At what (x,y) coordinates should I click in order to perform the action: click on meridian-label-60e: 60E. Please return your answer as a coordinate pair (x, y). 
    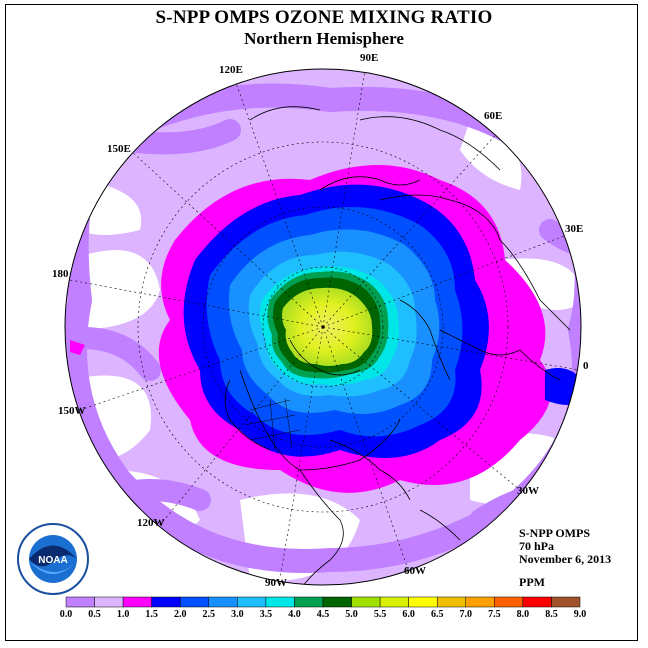
    Looking at the image, I should click on (493, 116).